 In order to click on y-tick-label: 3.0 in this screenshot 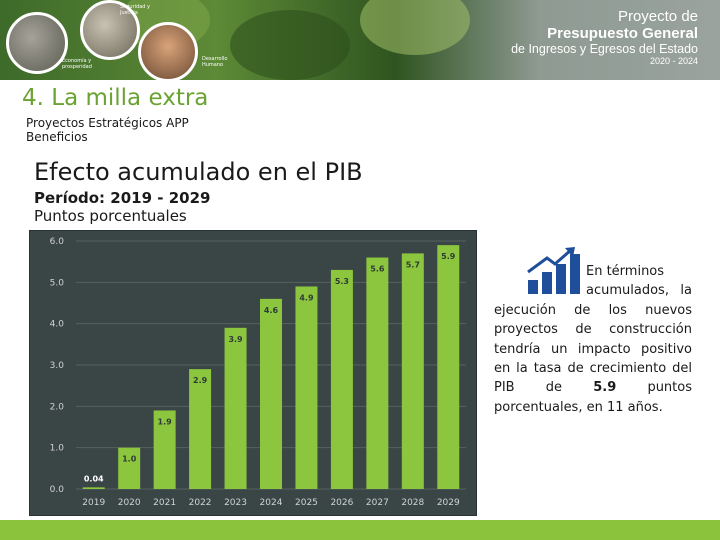, I will do `click(57, 366)`.